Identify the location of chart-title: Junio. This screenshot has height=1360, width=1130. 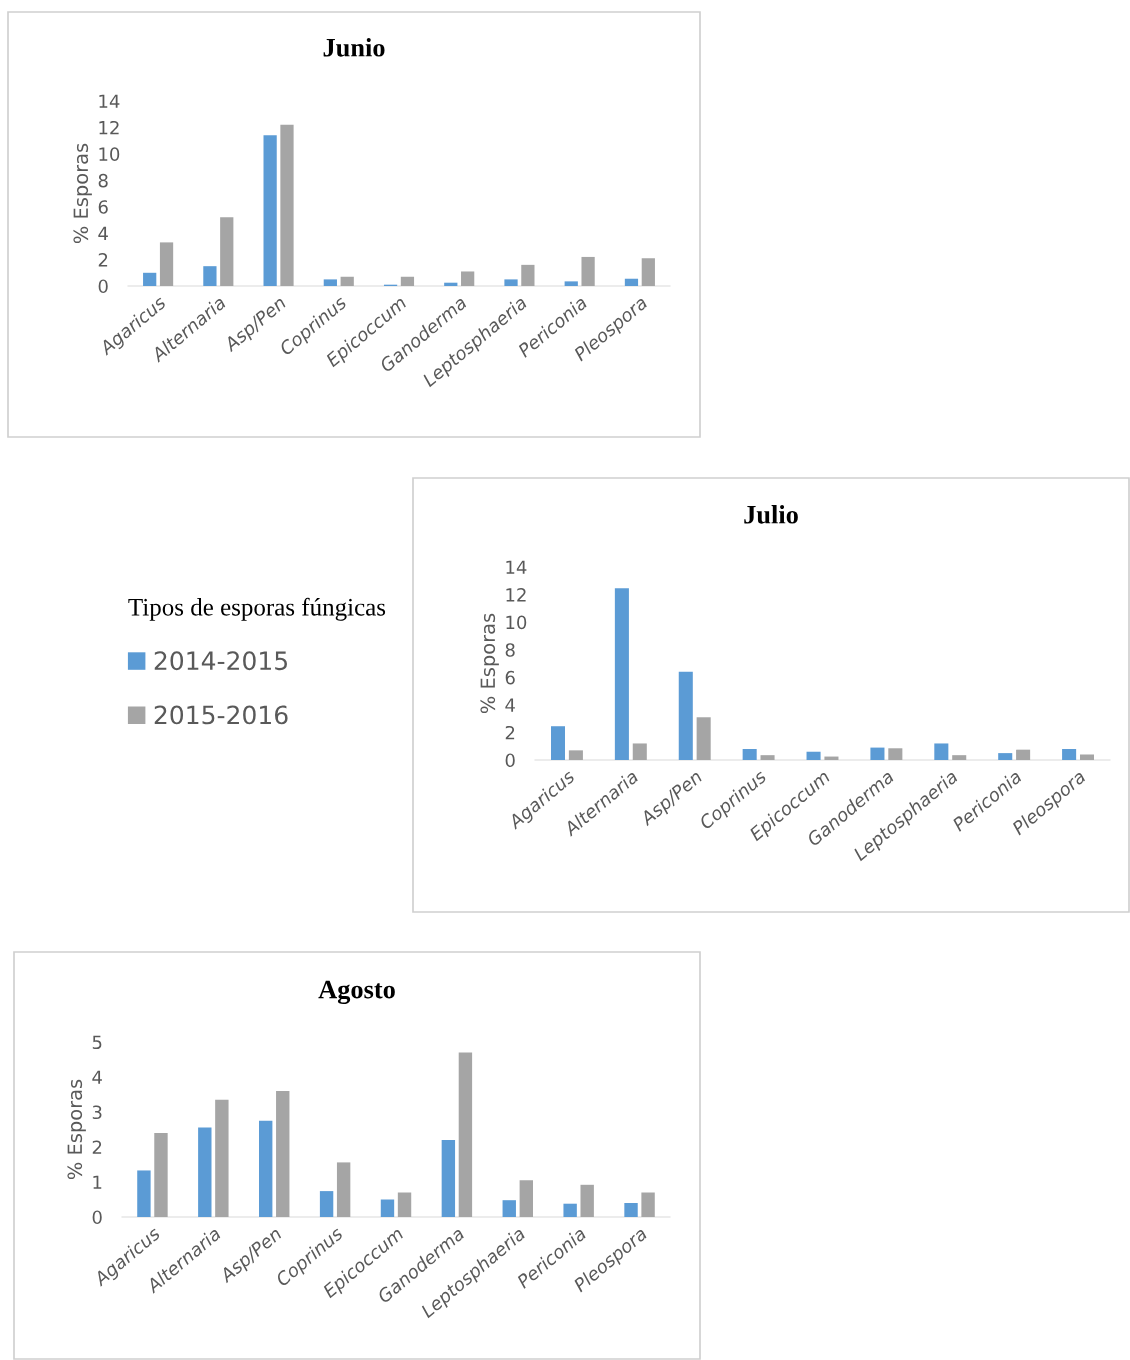
(354, 47).